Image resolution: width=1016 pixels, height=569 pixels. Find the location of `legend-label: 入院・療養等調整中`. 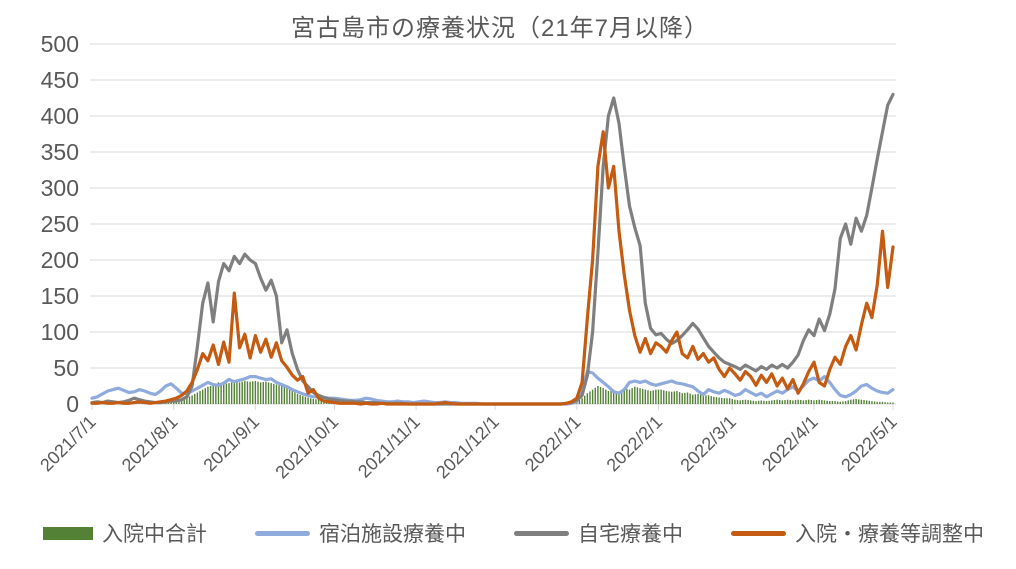

legend-label: 入院・療養等調整中 is located at coordinates (889, 534).